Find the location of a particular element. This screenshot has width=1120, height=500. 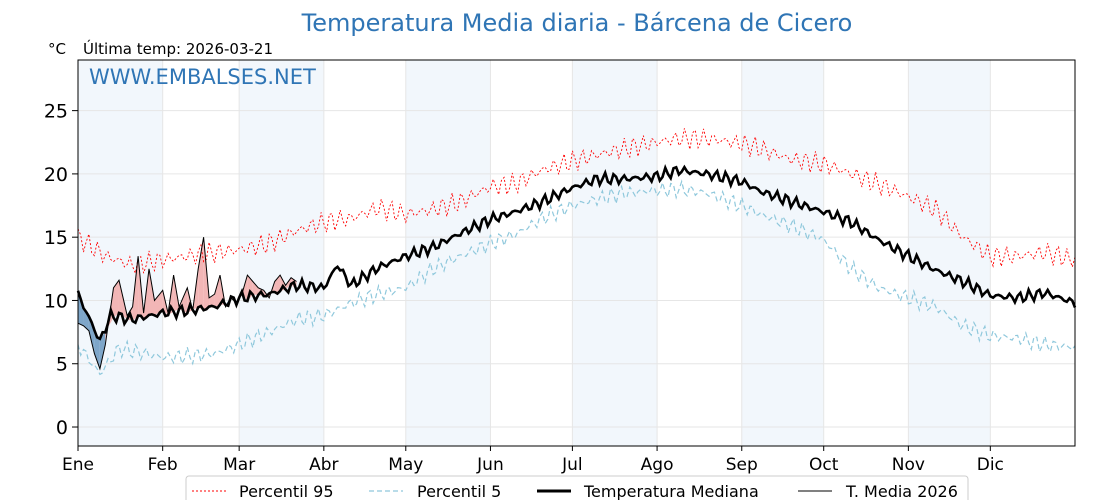

x-tick-label: Feb is located at coordinates (163, 465).